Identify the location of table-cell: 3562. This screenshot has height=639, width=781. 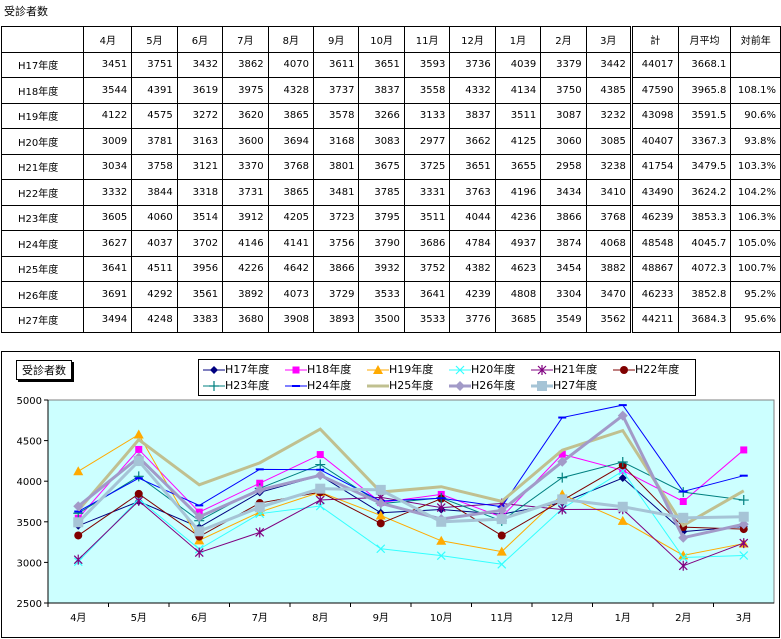
(608, 319).